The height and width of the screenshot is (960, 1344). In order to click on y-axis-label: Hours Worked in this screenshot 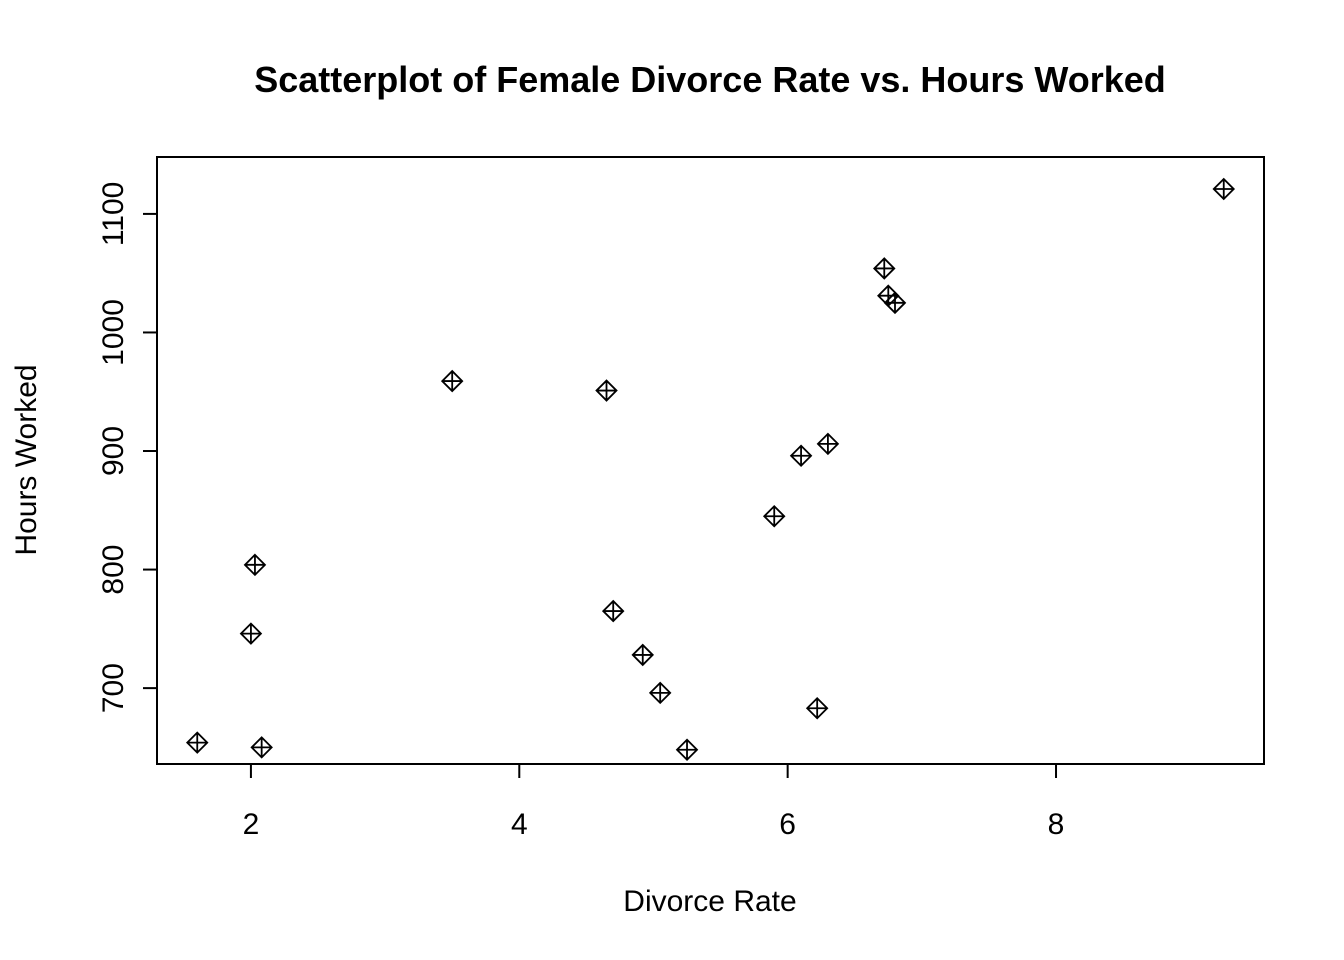, I will do `click(26, 459)`.